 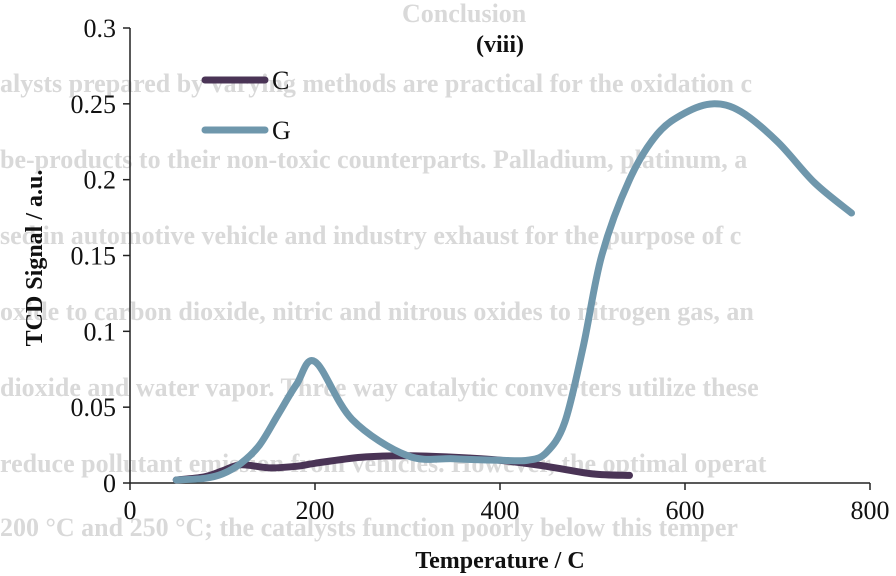 What do you see at coordinates (499, 561) in the screenshot?
I see `x-axis-title: Temperature / C` at bounding box center [499, 561].